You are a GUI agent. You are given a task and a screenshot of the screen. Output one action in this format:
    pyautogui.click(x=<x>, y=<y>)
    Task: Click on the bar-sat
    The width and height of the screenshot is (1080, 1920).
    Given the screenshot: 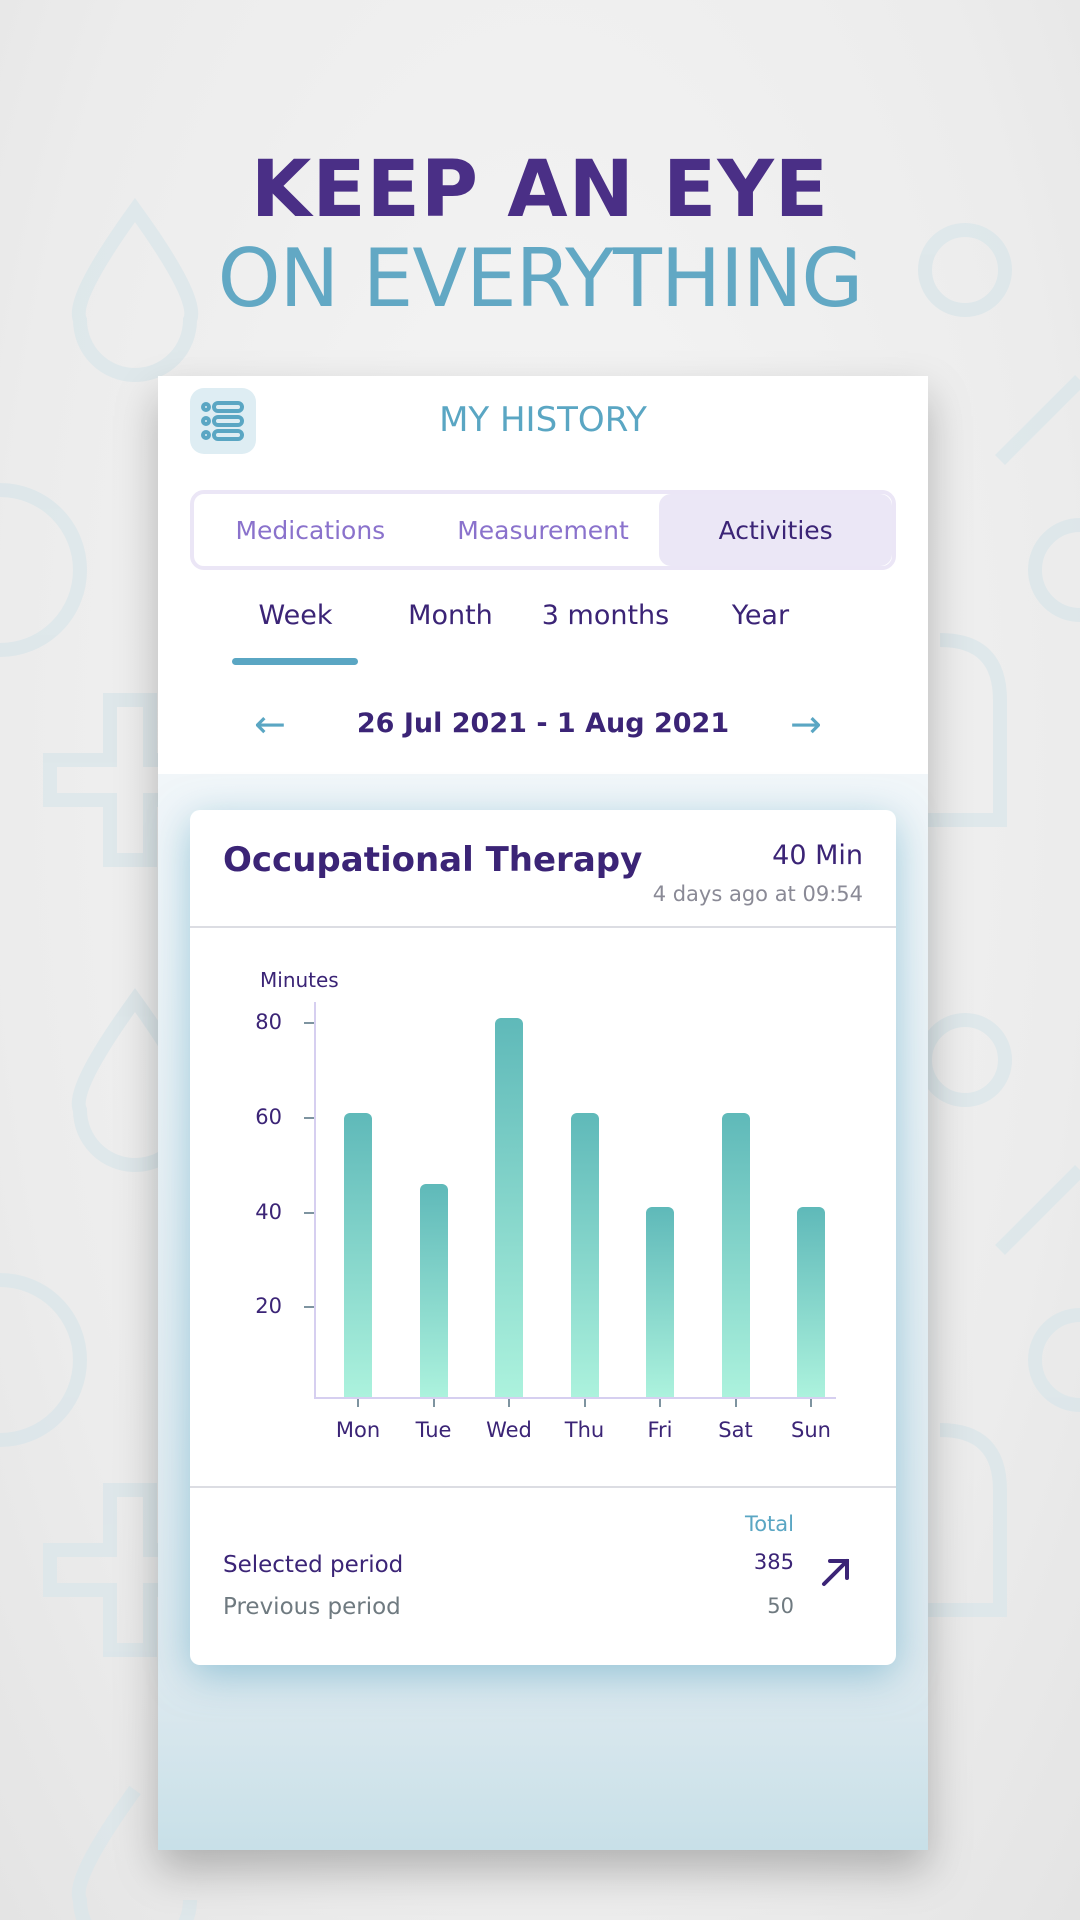 What is the action you would take?
    pyautogui.click(x=735, y=1254)
    